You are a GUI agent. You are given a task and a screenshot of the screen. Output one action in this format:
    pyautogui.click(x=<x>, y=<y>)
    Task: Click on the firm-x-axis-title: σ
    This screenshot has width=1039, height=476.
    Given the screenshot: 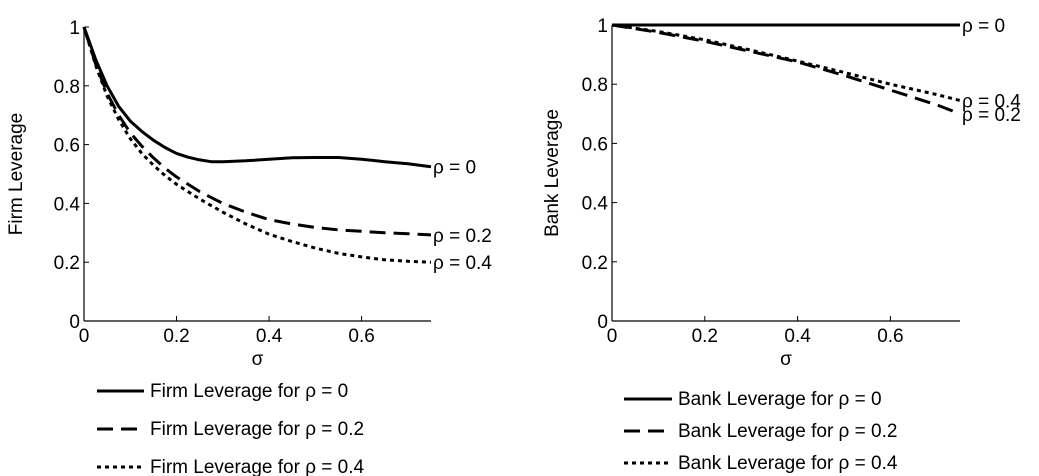 What is the action you would take?
    pyautogui.click(x=258, y=359)
    